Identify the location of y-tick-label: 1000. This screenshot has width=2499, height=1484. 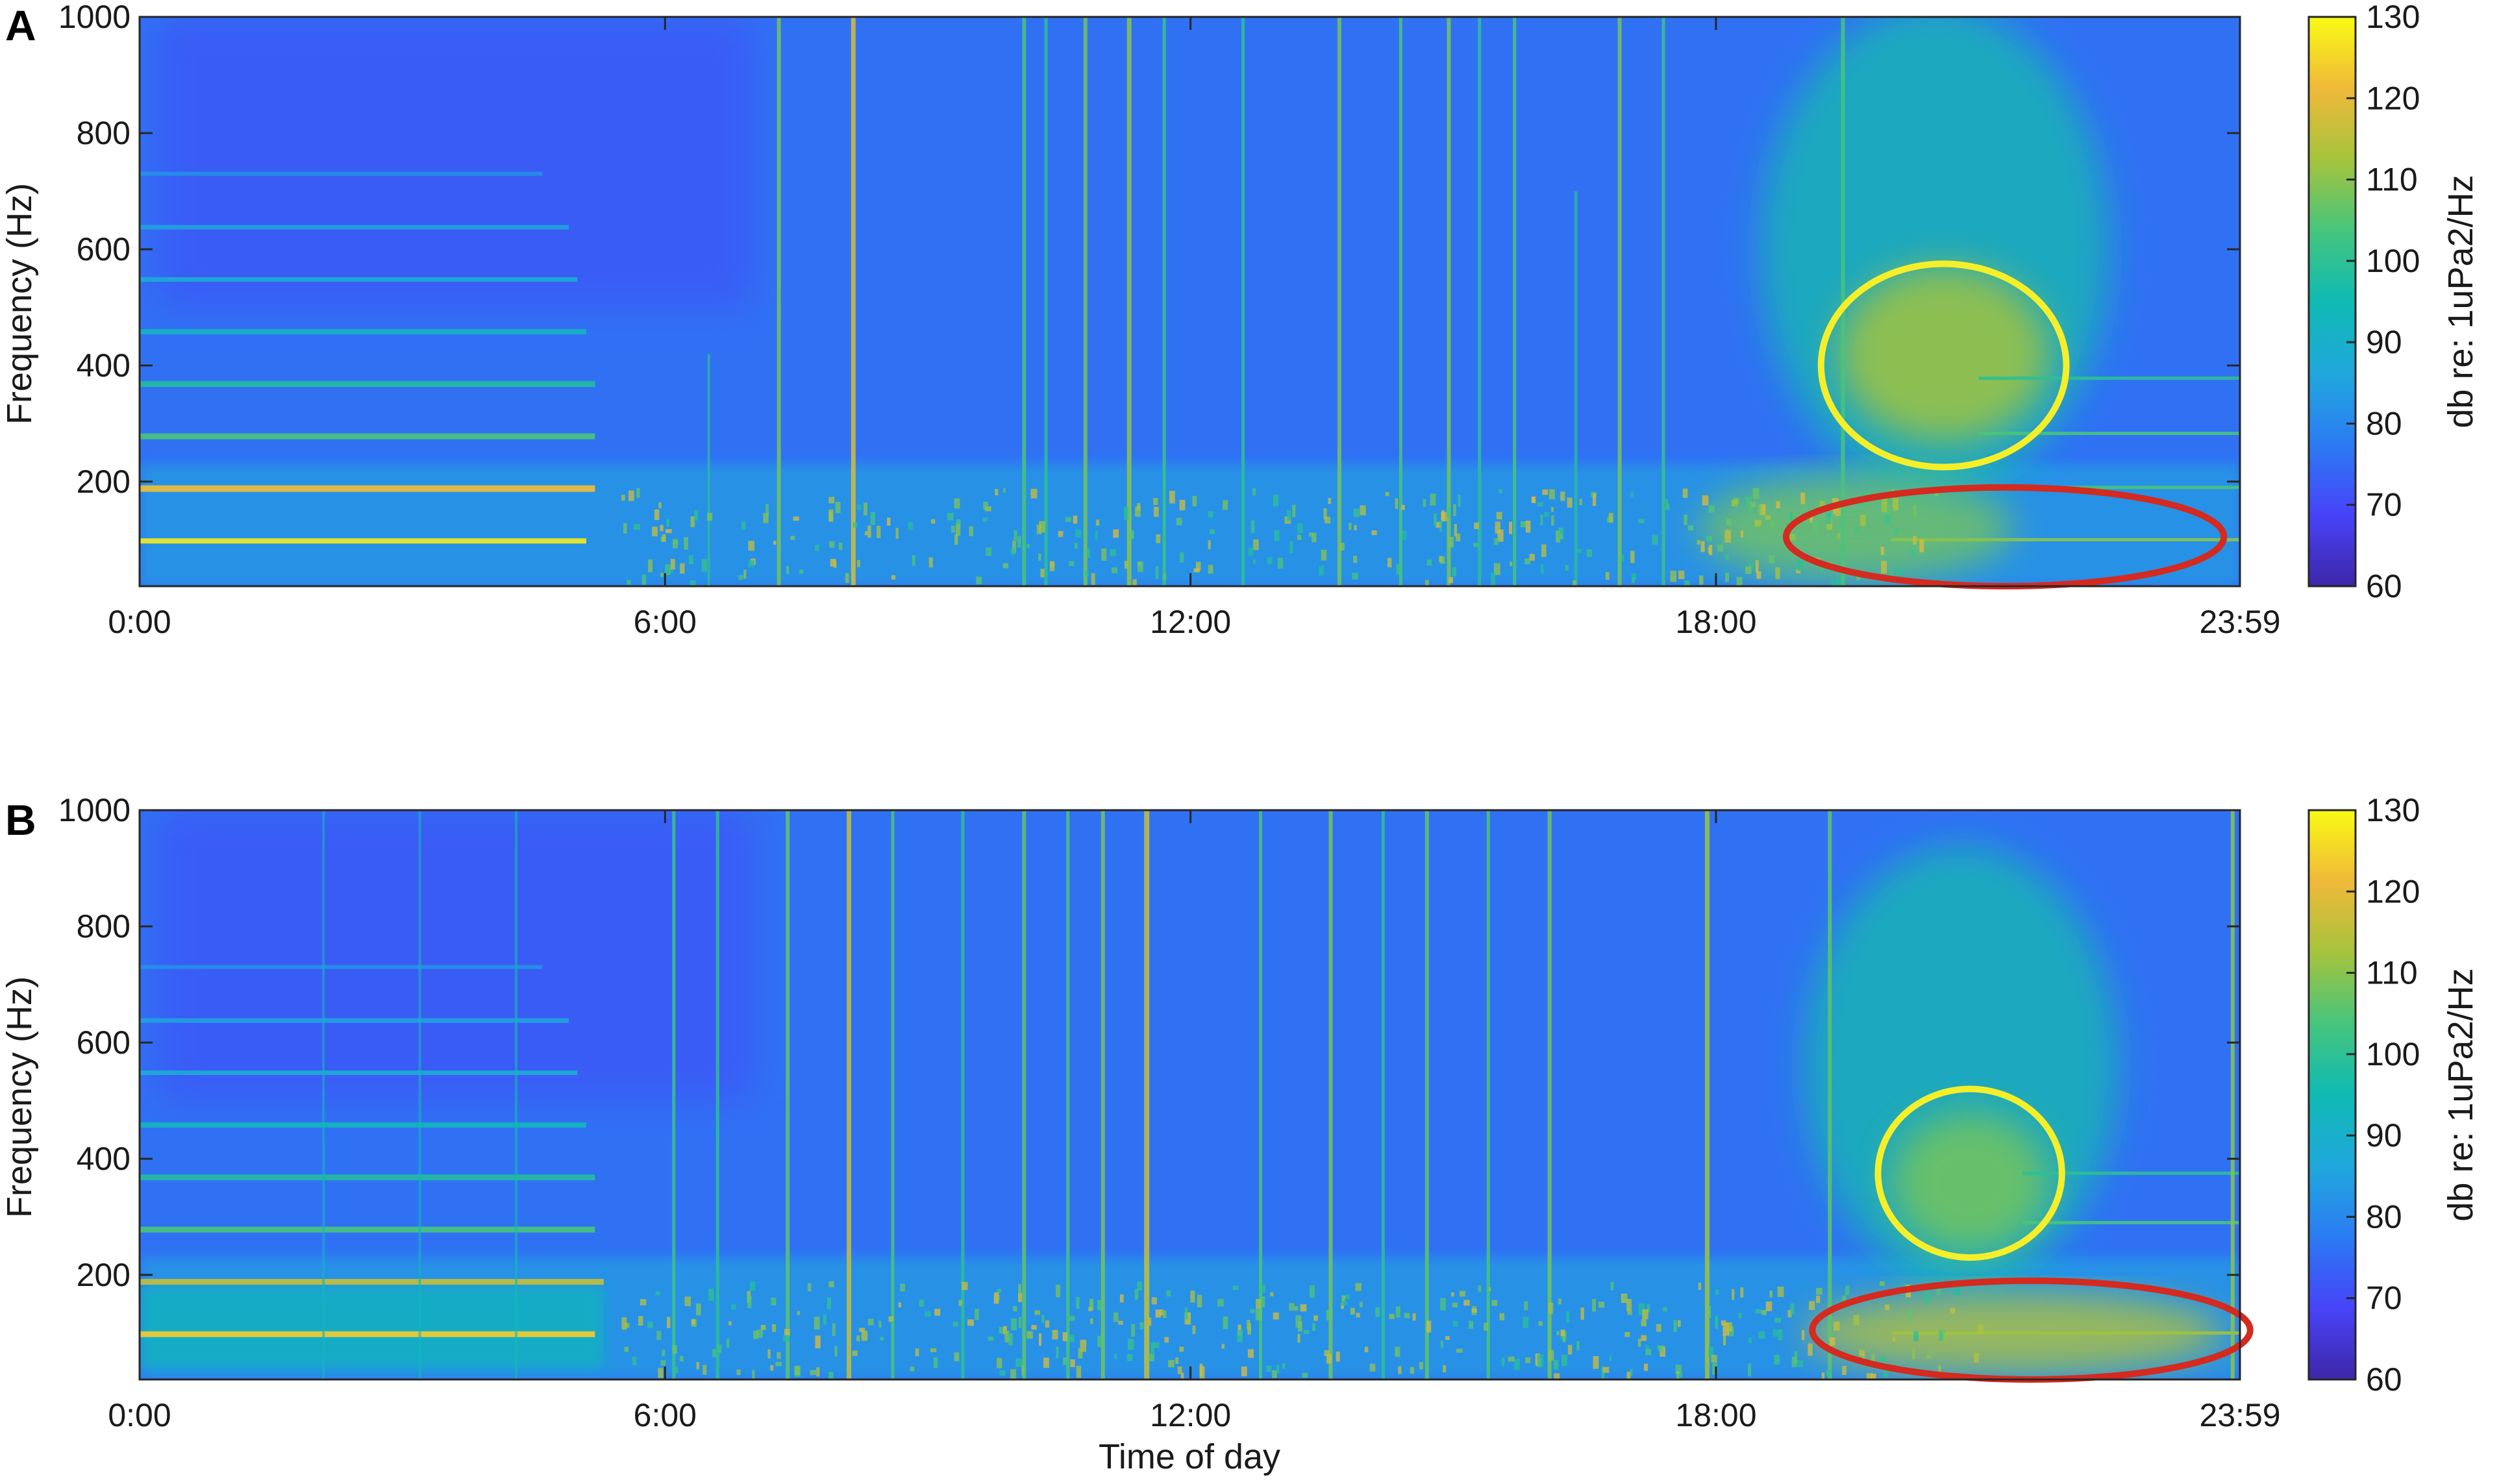
(94, 17).